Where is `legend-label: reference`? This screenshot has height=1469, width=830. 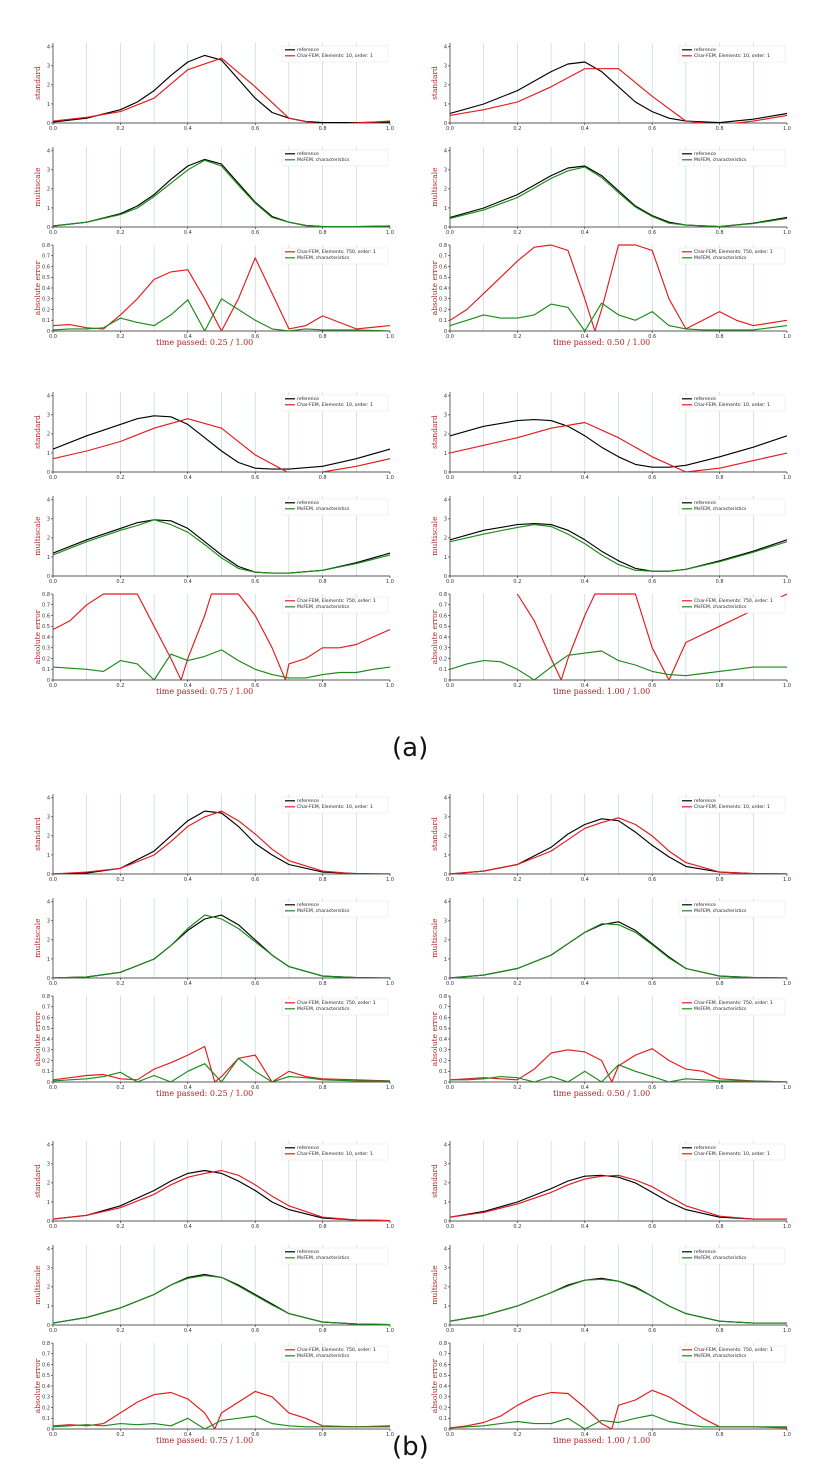
legend-label: reference is located at coordinates (308, 399).